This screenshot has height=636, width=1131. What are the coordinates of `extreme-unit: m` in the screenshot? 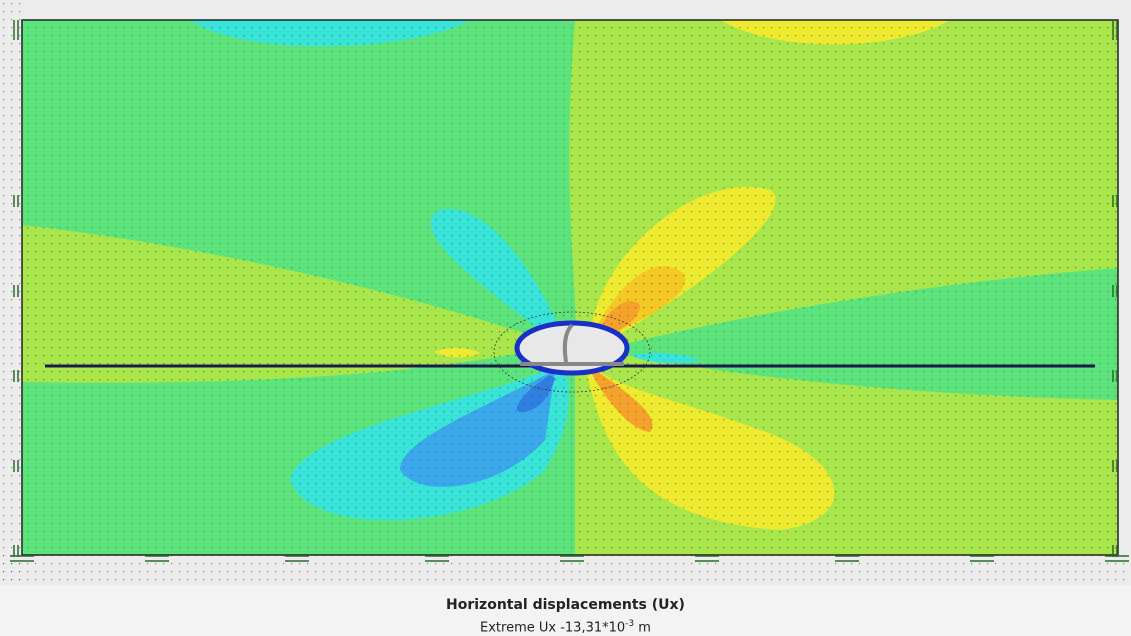 It's located at (644, 628).